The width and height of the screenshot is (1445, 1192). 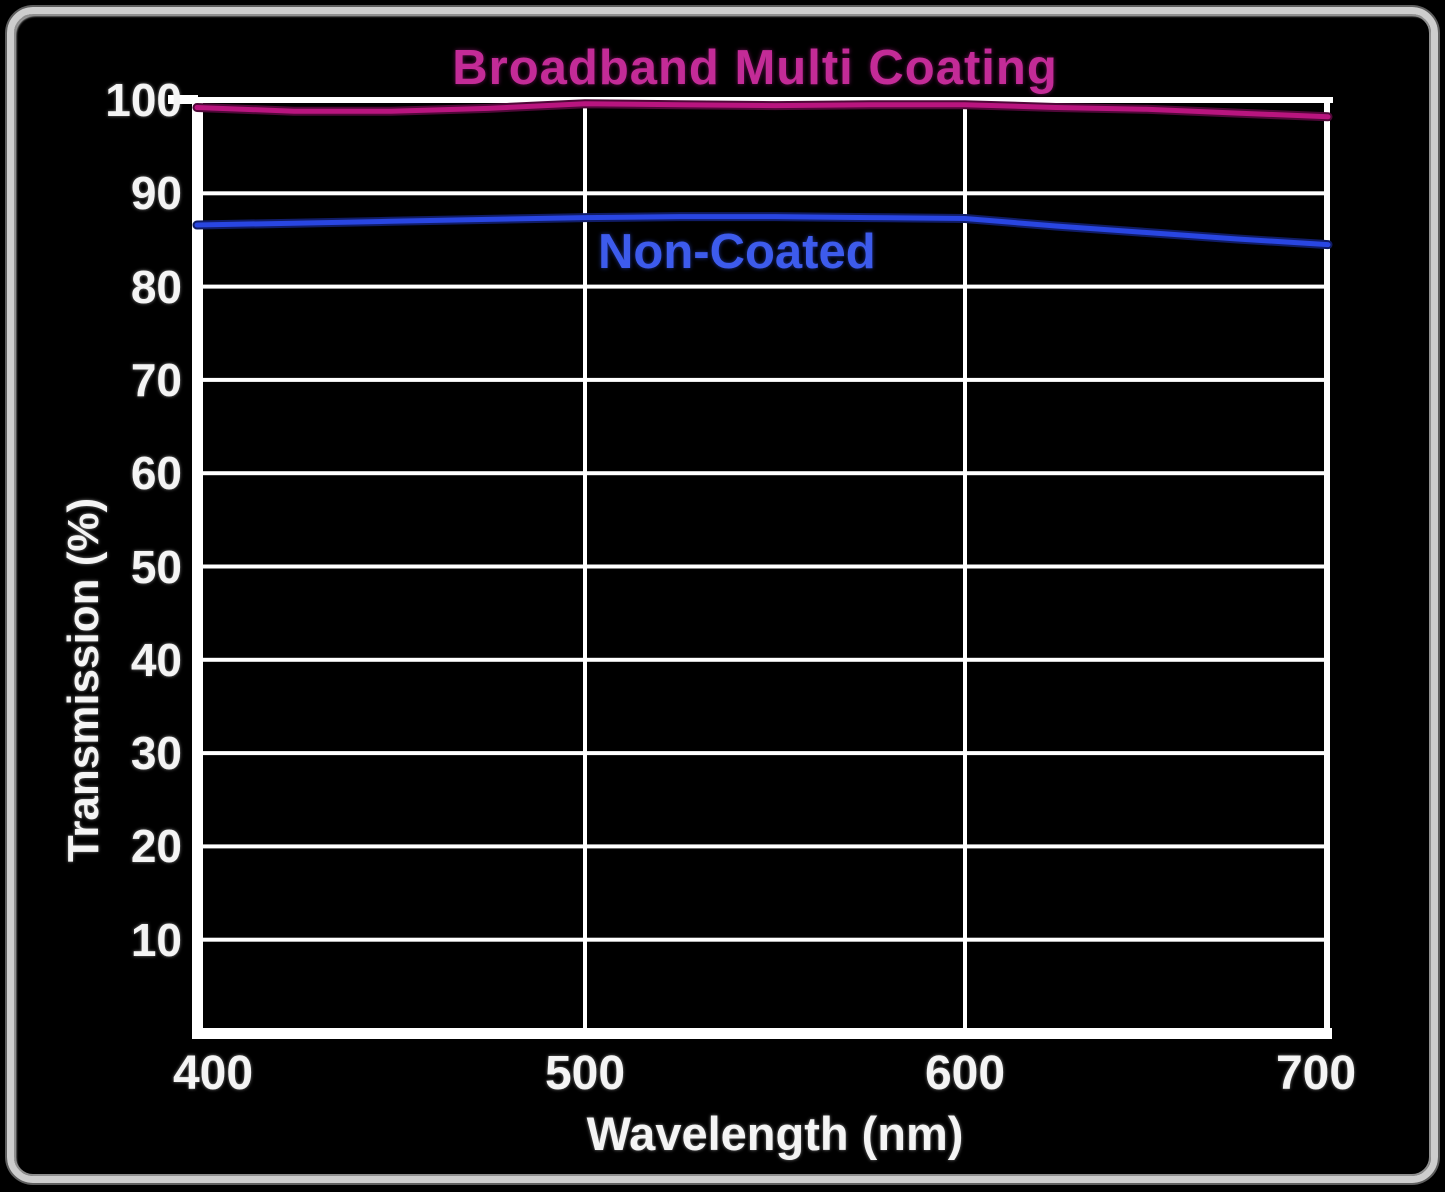 What do you see at coordinates (762, 1033) in the screenshot?
I see `x-axis-line` at bounding box center [762, 1033].